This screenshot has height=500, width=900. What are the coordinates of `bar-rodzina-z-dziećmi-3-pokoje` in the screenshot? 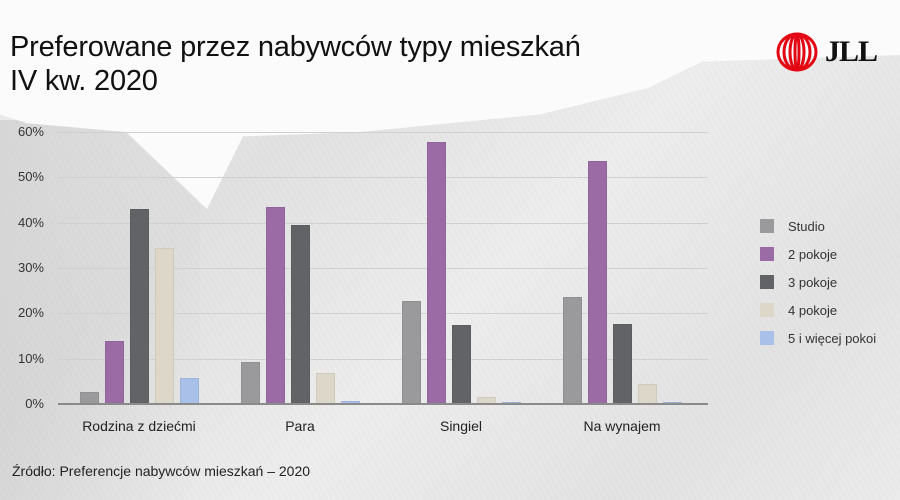 It's located at (139, 306).